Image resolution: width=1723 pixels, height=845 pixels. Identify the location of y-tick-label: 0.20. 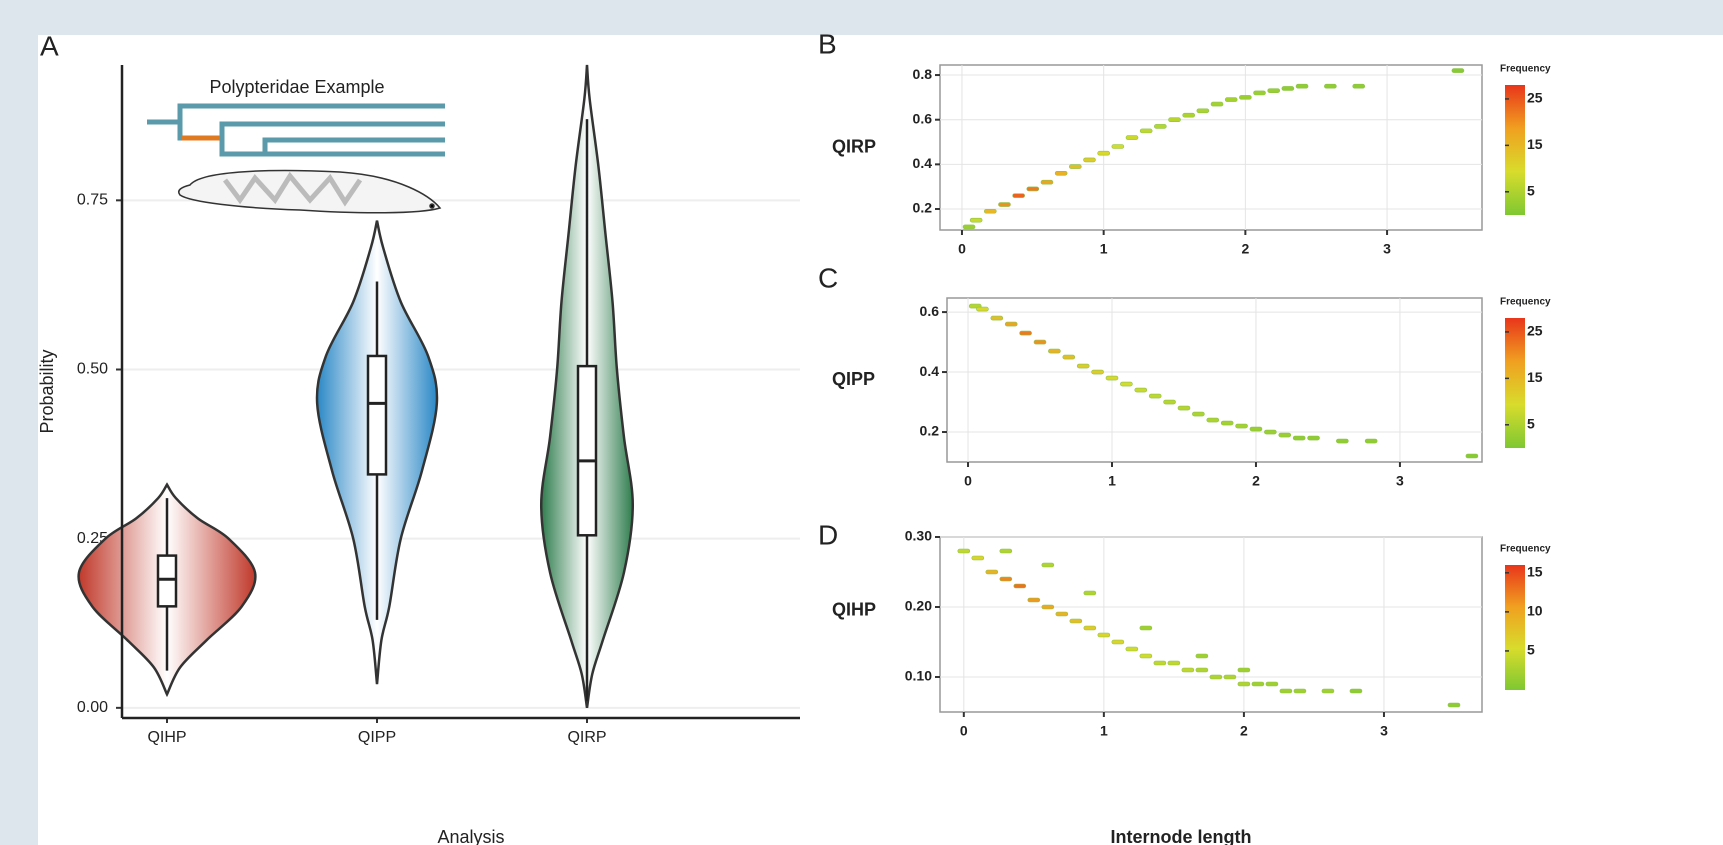
(918, 606).